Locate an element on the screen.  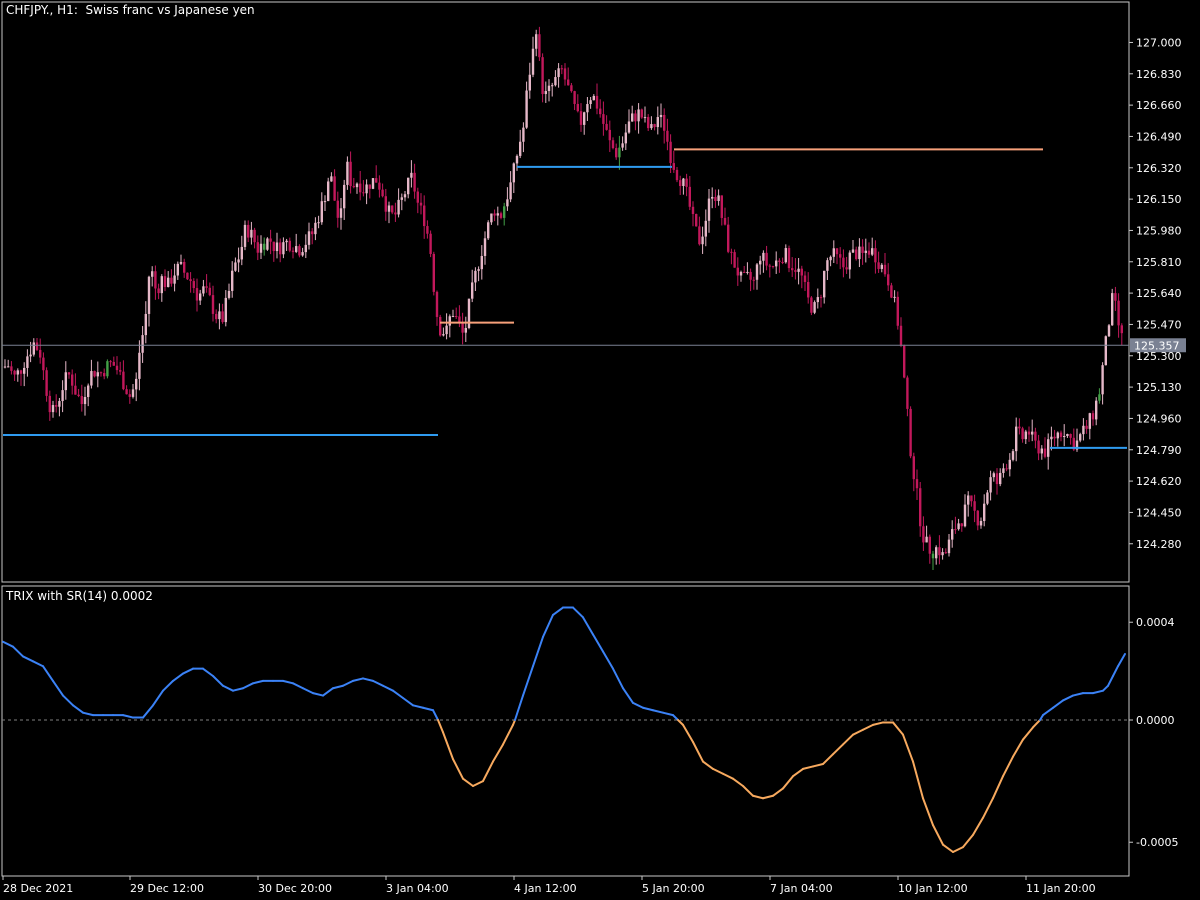
price-tick-label: 126.150 is located at coordinates (1159, 199).